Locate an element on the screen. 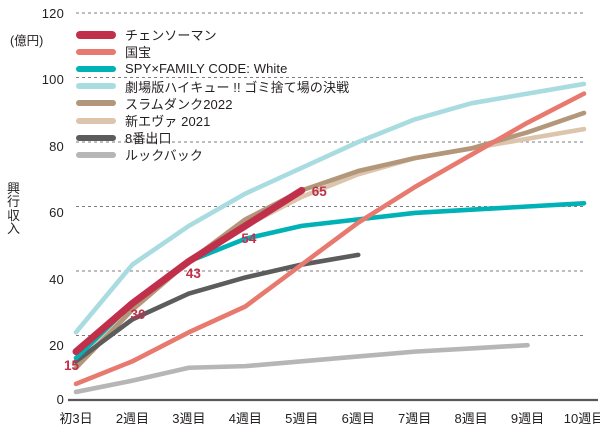 Image resolution: width=600 pixels, height=435 pixels. legend-item-label: 8番出口 is located at coordinates (148, 139).